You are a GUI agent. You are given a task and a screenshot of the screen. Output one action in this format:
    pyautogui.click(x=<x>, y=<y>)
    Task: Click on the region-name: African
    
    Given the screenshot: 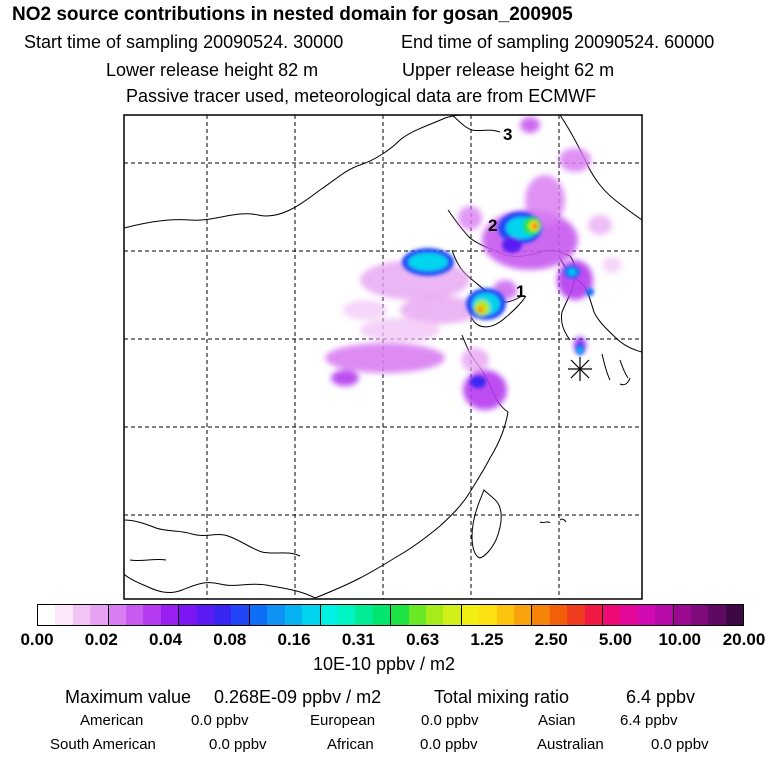 What is the action you would take?
    pyautogui.click(x=350, y=744)
    